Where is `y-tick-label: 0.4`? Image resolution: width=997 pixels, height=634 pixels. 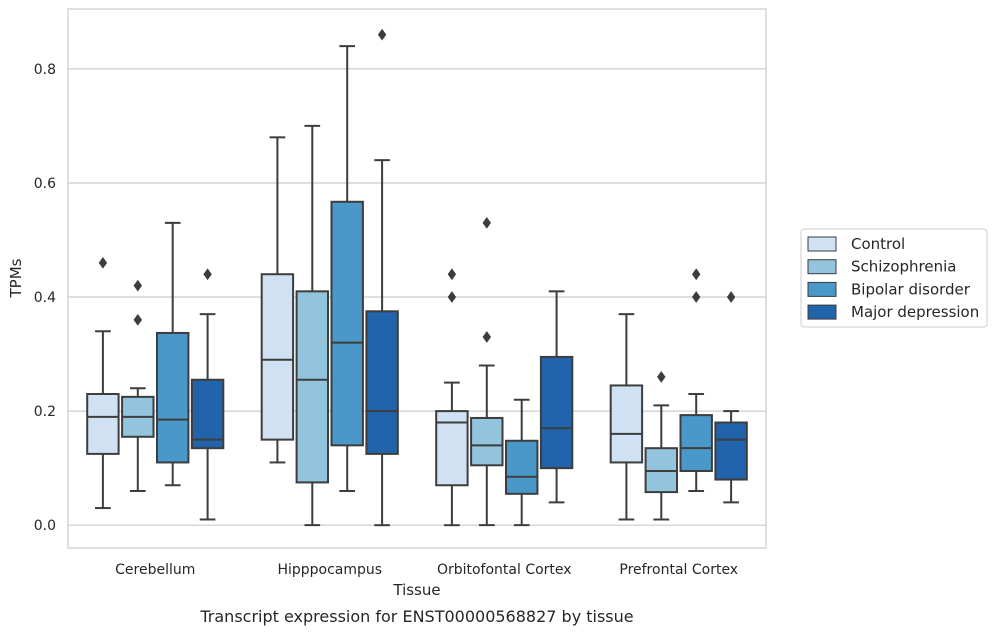 y-tick-label: 0.4 is located at coordinates (45, 298).